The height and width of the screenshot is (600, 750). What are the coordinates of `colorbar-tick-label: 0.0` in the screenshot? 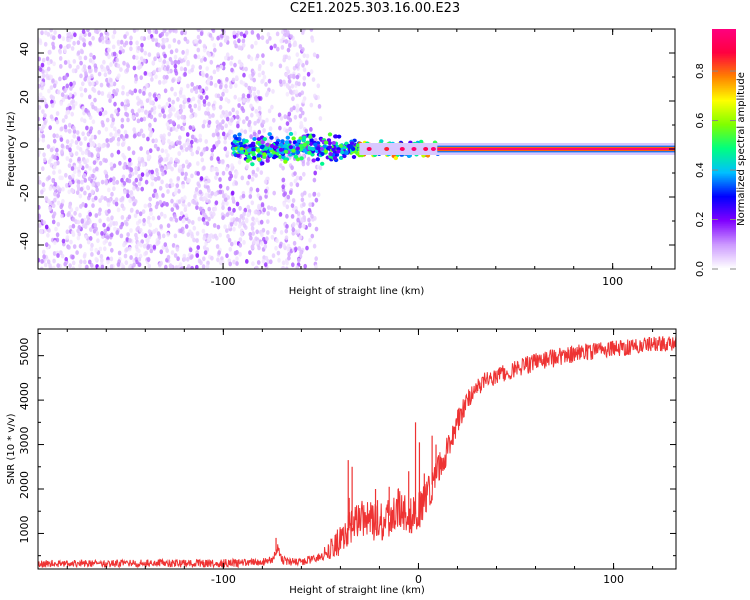 It's located at (700, 269).